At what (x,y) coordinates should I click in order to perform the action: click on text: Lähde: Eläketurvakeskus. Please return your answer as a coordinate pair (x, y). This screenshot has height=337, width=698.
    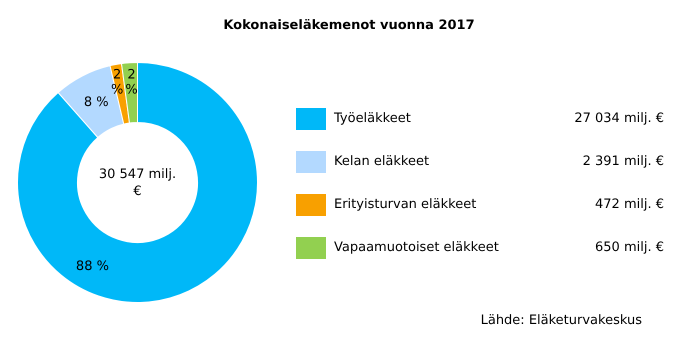
    Looking at the image, I should click on (561, 320).